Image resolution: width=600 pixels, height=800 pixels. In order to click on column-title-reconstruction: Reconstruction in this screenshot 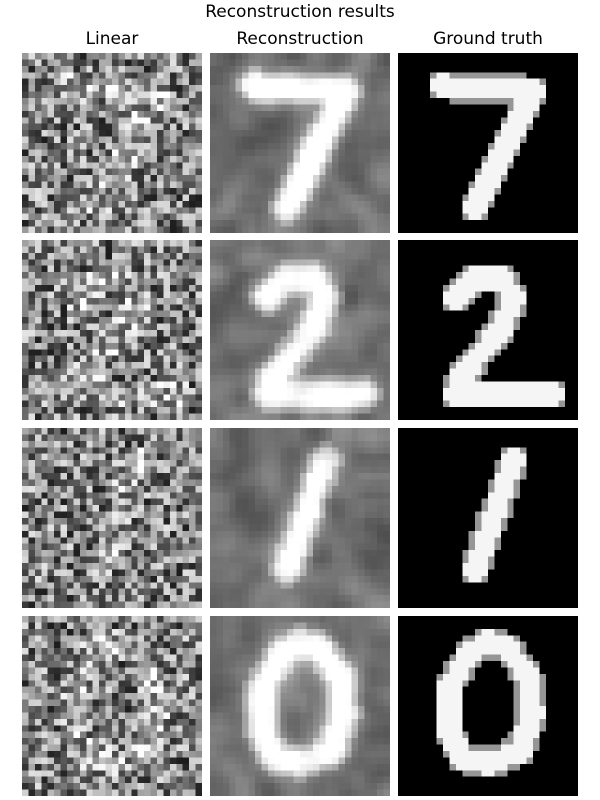, I will do `click(300, 39)`.